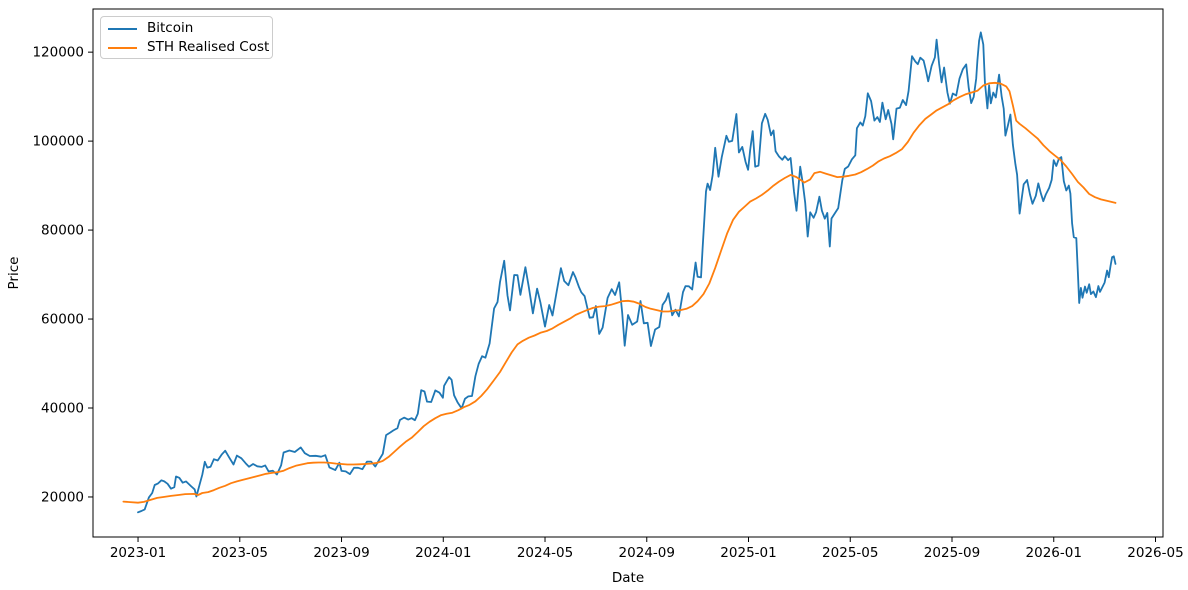  I want to click on y-tick-label: 100000, so click(58, 142).